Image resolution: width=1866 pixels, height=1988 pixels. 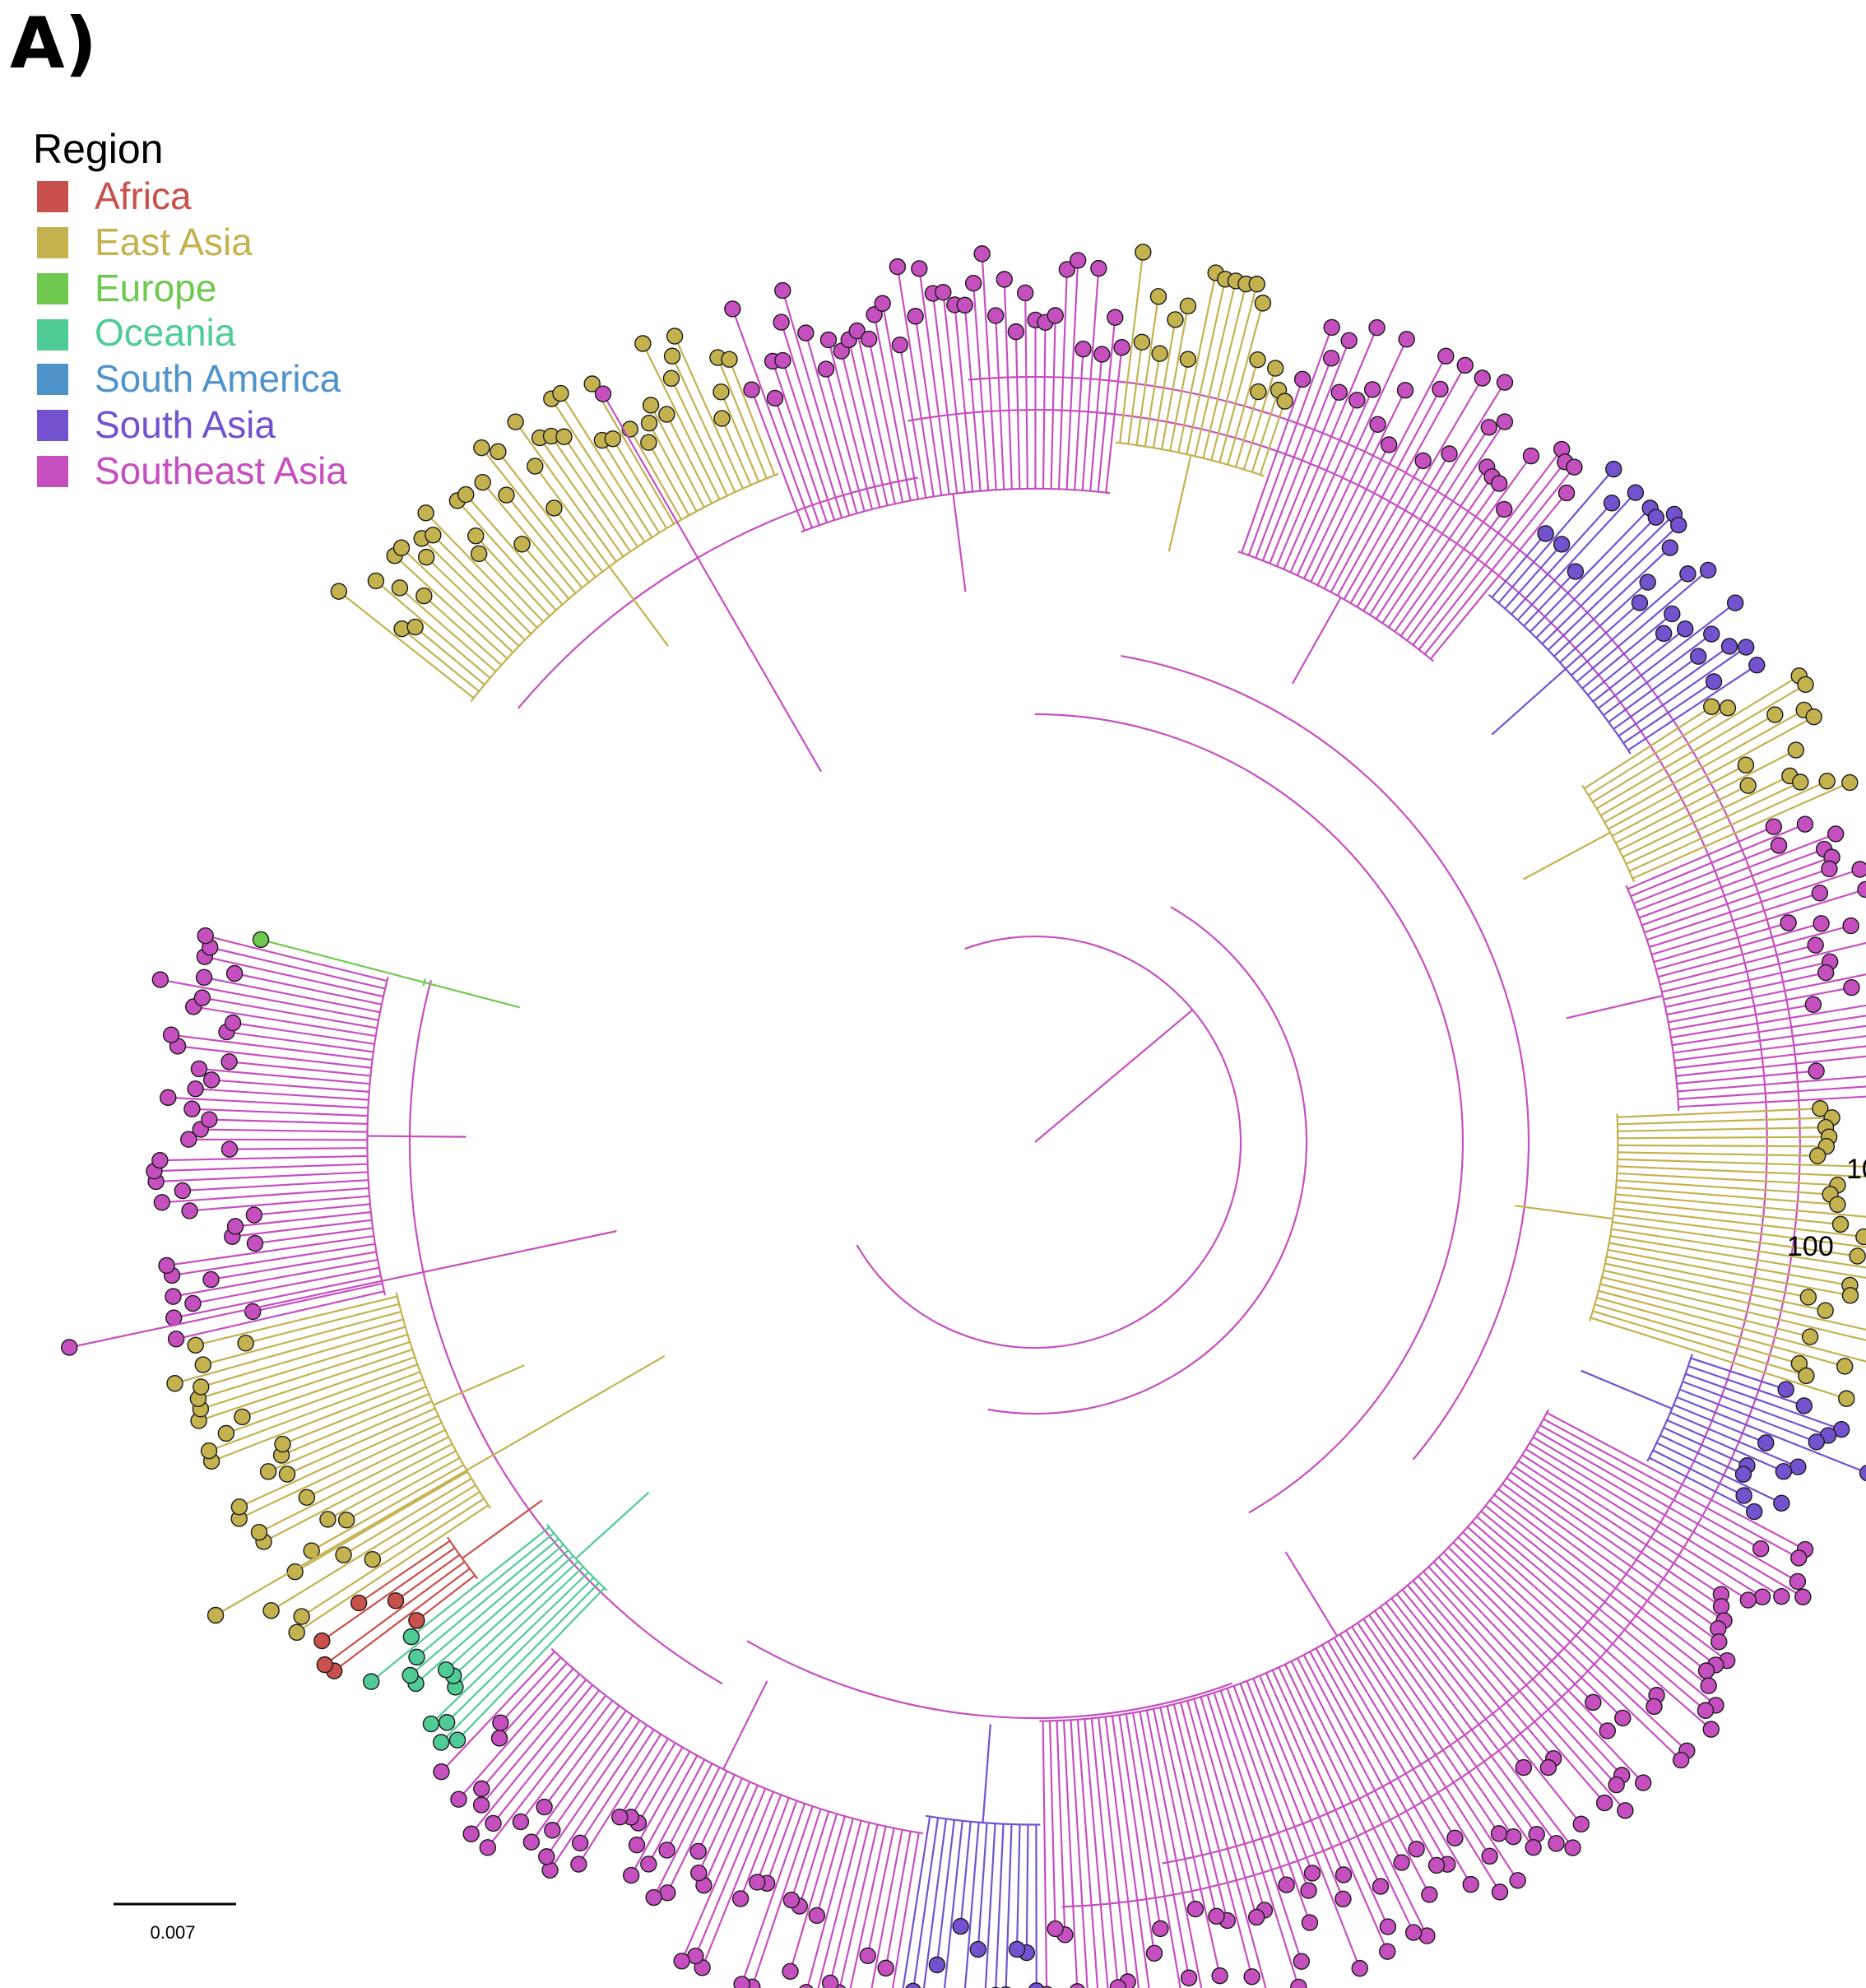 What do you see at coordinates (53, 242) in the screenshot?
I see `legend-swatch-east-asia` at bounding box center [53, 242].